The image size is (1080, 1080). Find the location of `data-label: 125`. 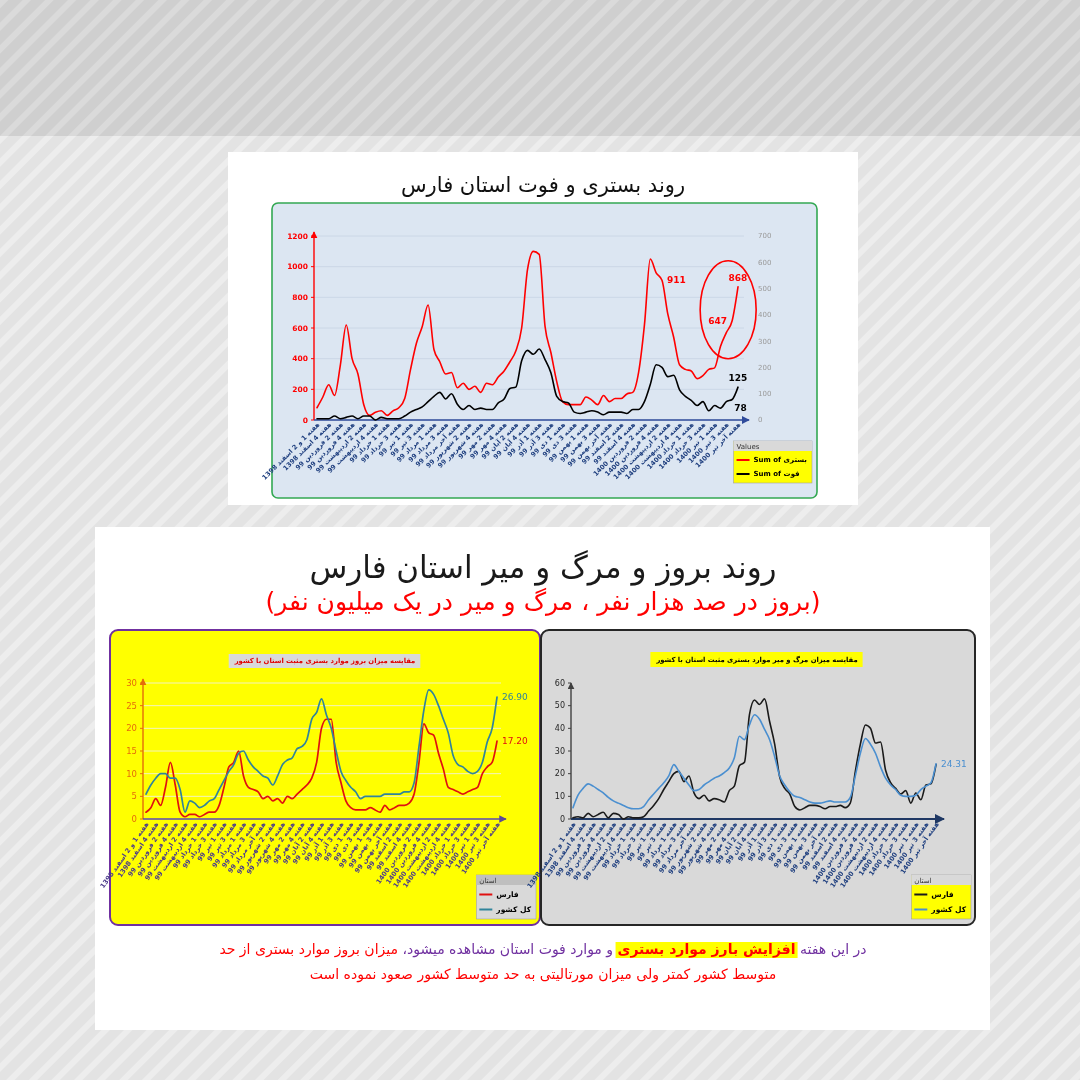

data-label: 125 is located at coordinates (738, 378).